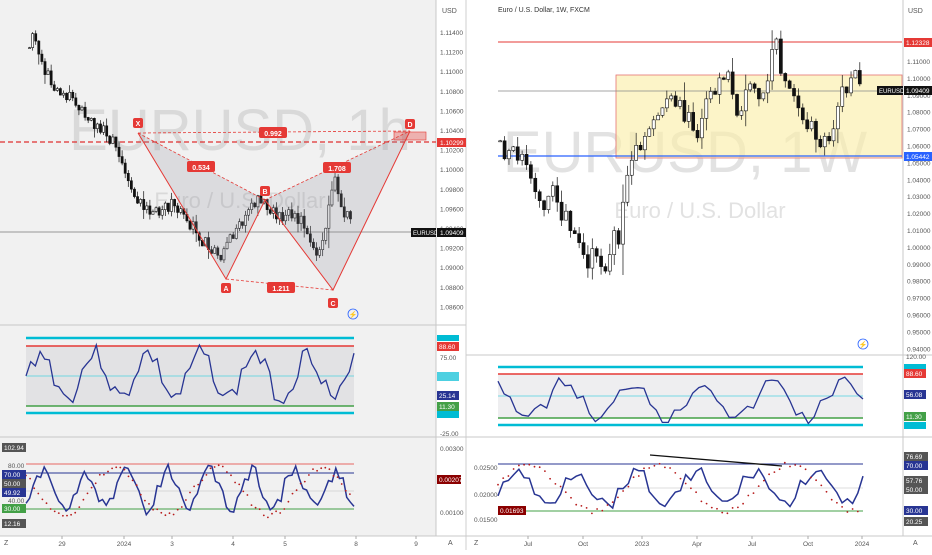 The width and height of the screenshot is (932, 555). What do you see at coordinates (486, 468) in the screenshot?
I see `right-stoch-tick-25: 0.02500` at bounding box center [486, 468].